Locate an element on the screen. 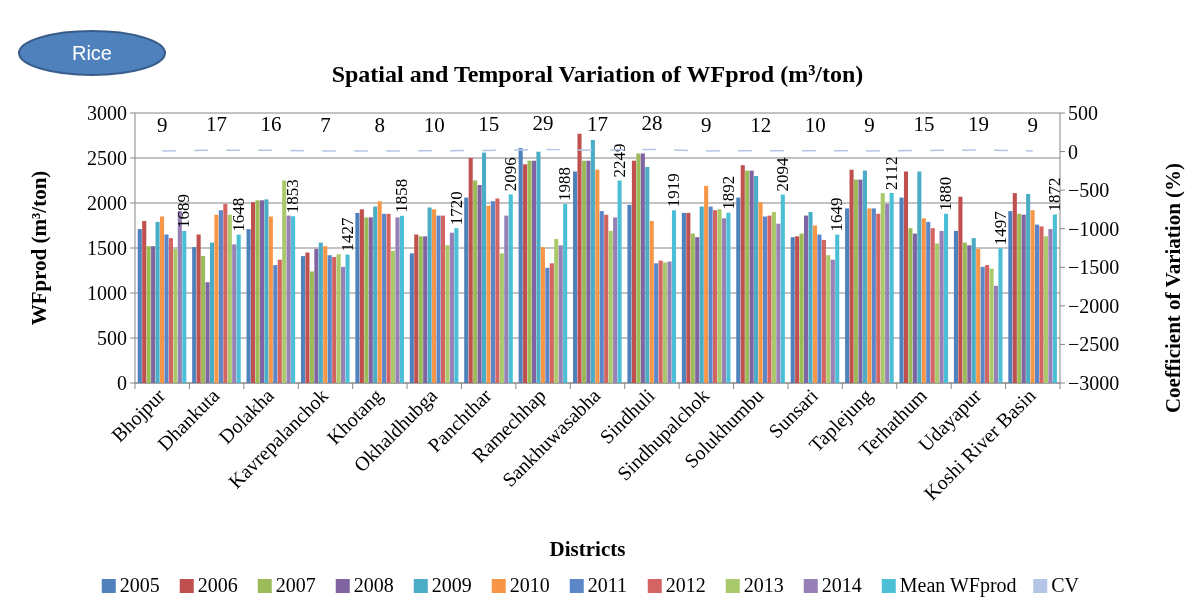  legend-label: 2005 is located at coordinates (139, 585).